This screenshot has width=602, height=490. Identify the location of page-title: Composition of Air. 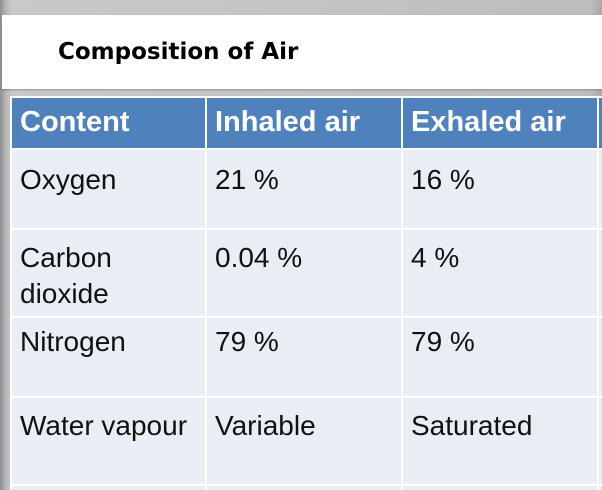
(178, 52).